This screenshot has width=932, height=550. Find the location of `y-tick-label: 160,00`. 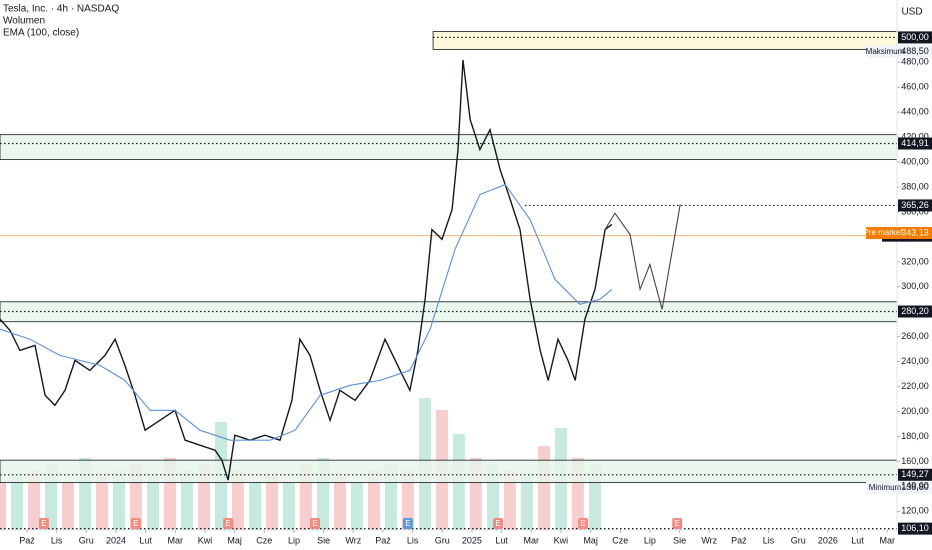

y-tick-label: 160,00 is located at coordinates (915, 461).